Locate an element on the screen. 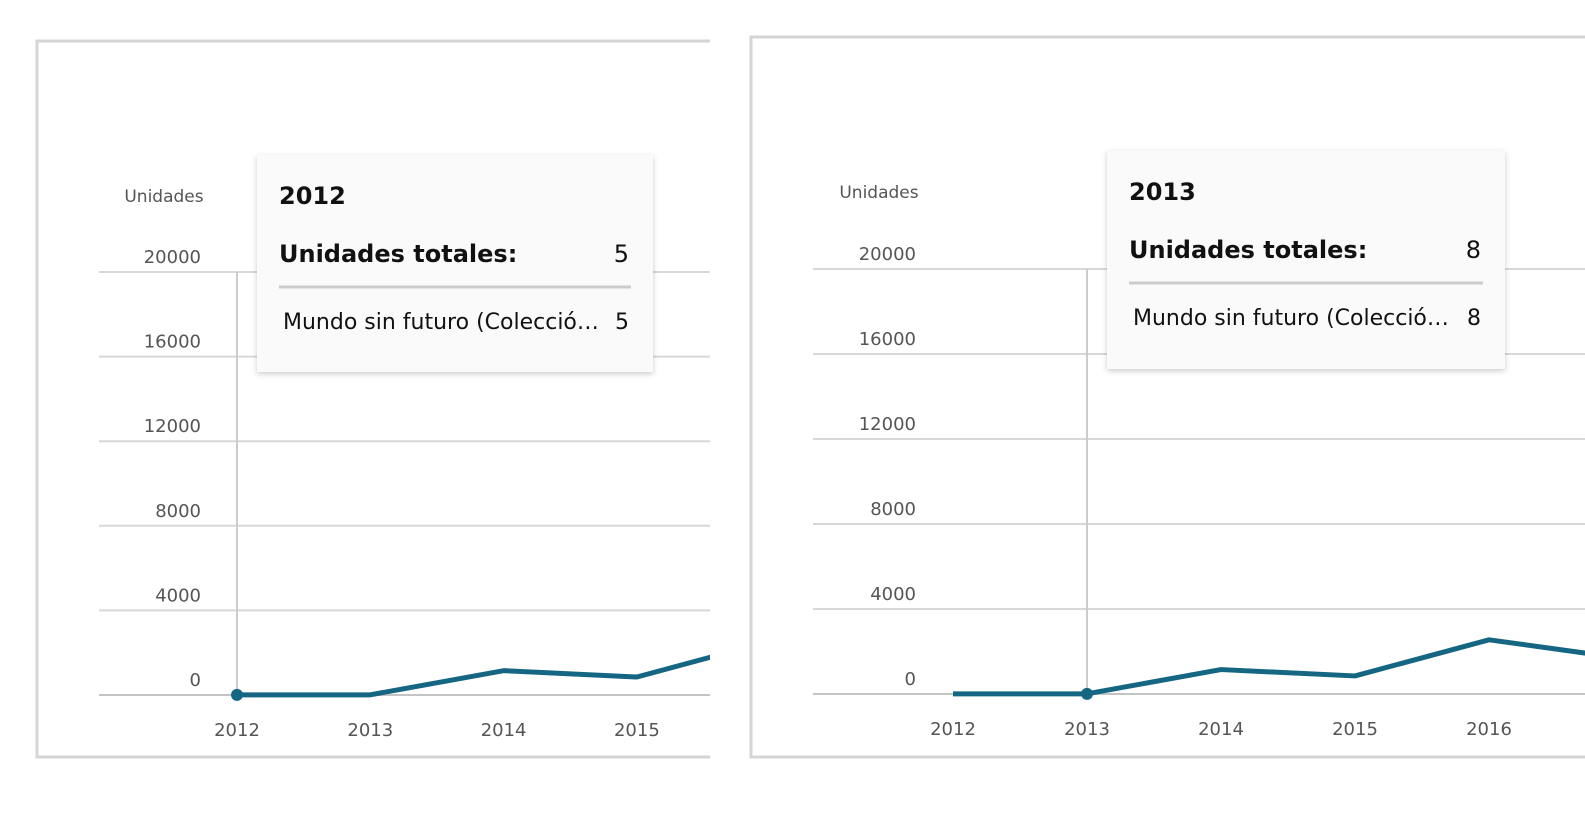 This screenshot has width=1585, height=834. tooltip-item-value: 5 is located at coordinates (622, 322).